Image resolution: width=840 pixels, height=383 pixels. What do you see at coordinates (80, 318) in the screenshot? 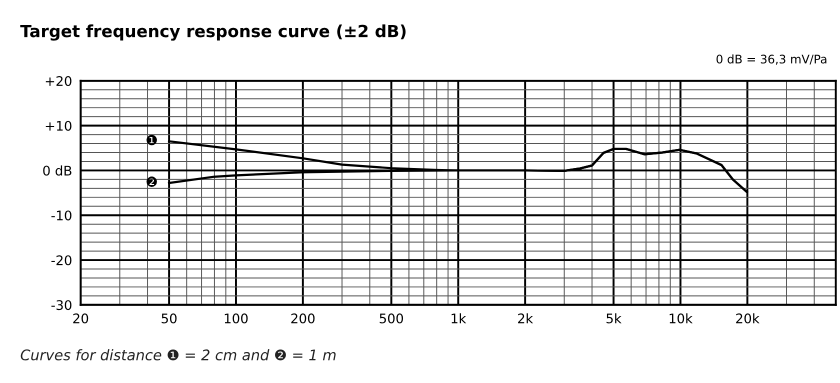
I see `x-tick-label: 20` at bounding box center [80, 318].